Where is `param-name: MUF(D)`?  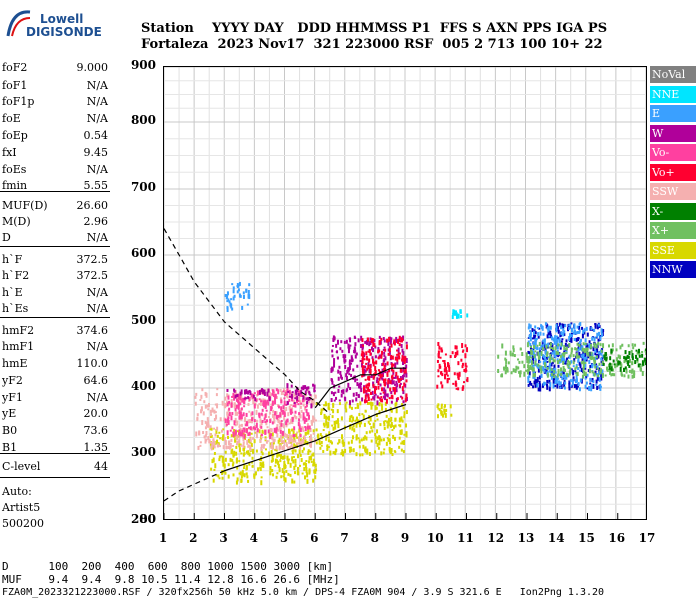
param-name: MUF(D) is located at coordinates (25, 205).